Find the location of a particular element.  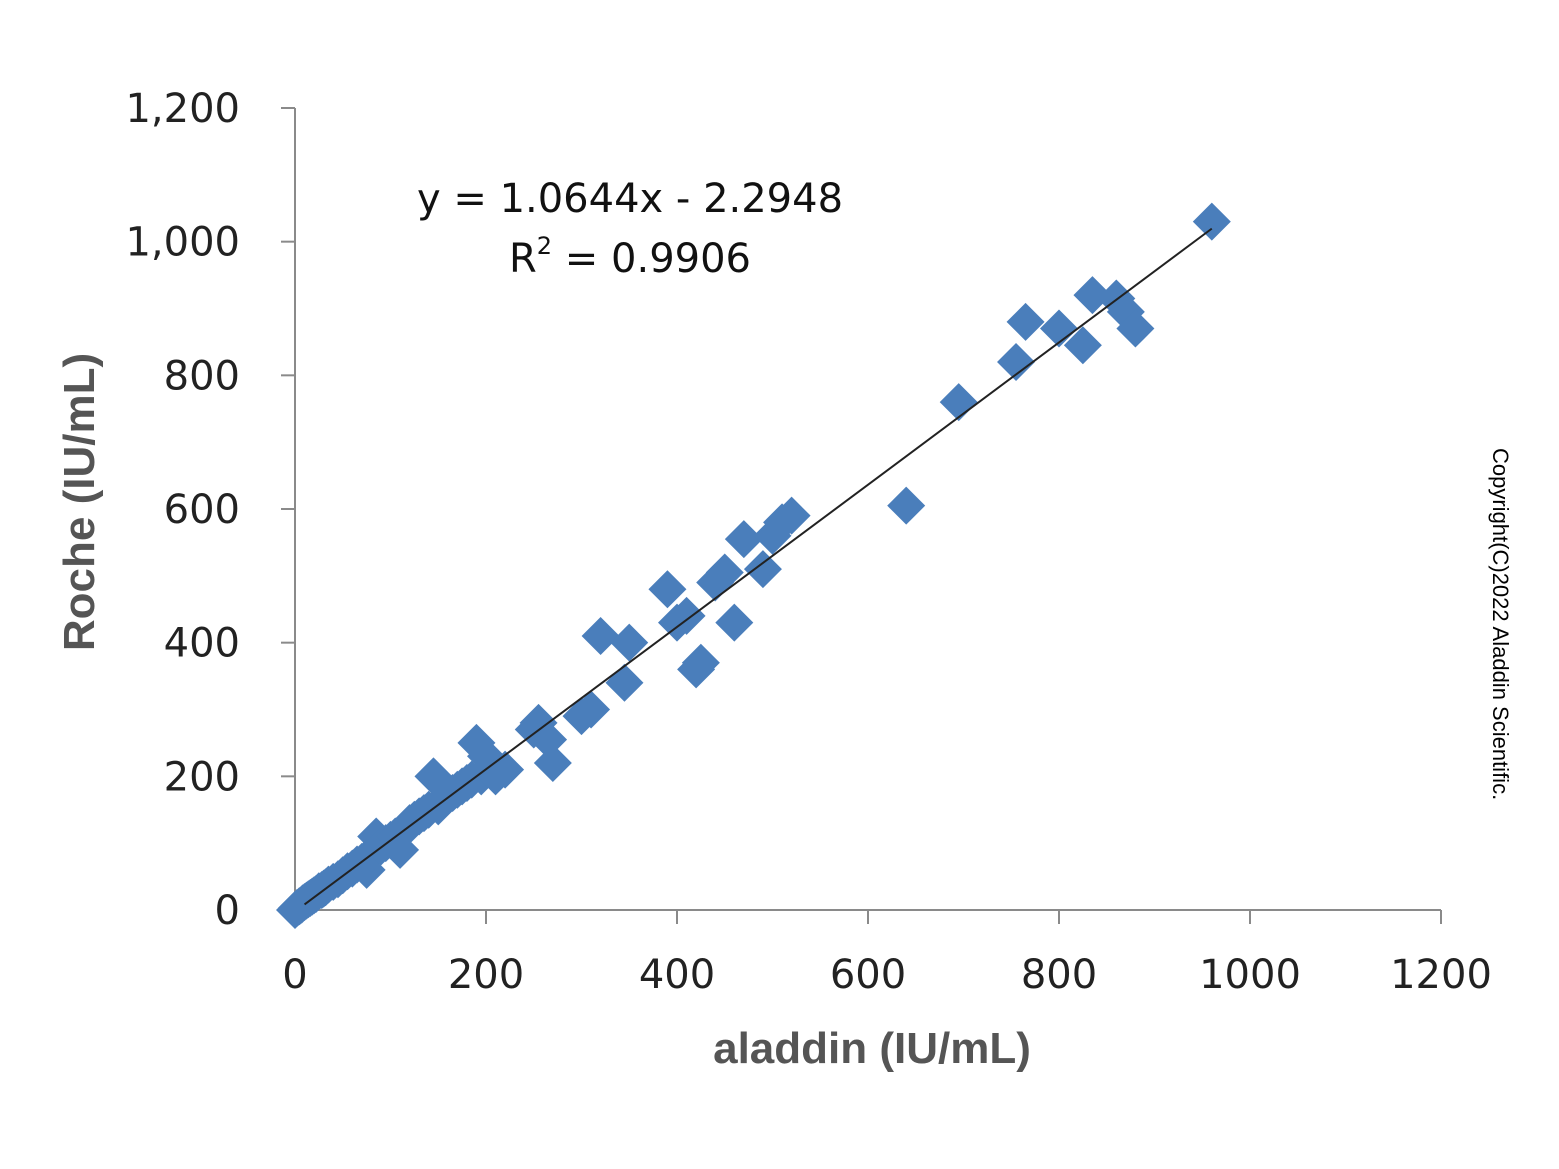

r-squared-label: R2 = 0.9906 is located at coordinates (630, 257).